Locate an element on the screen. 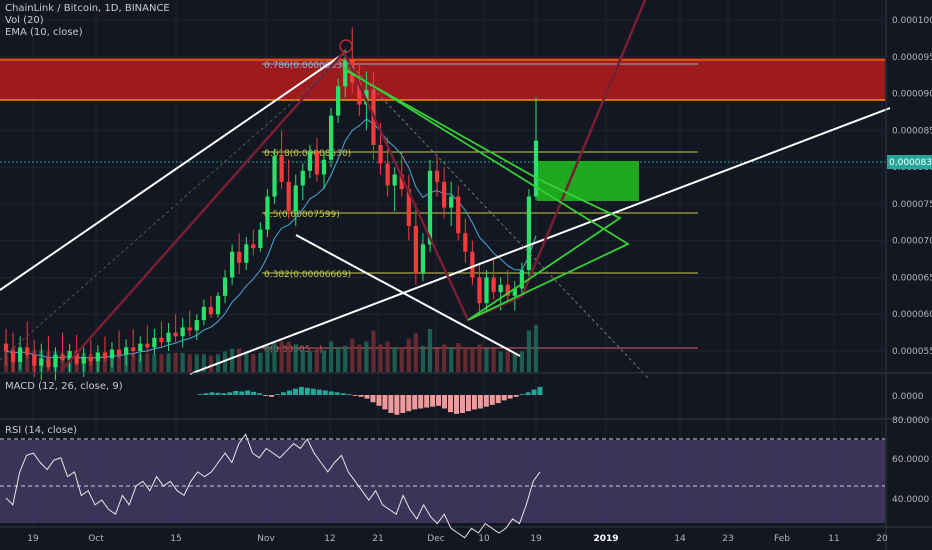 This screenshot has width=932, height=550. time-tick: 15 is located at coordinates (175, 539).